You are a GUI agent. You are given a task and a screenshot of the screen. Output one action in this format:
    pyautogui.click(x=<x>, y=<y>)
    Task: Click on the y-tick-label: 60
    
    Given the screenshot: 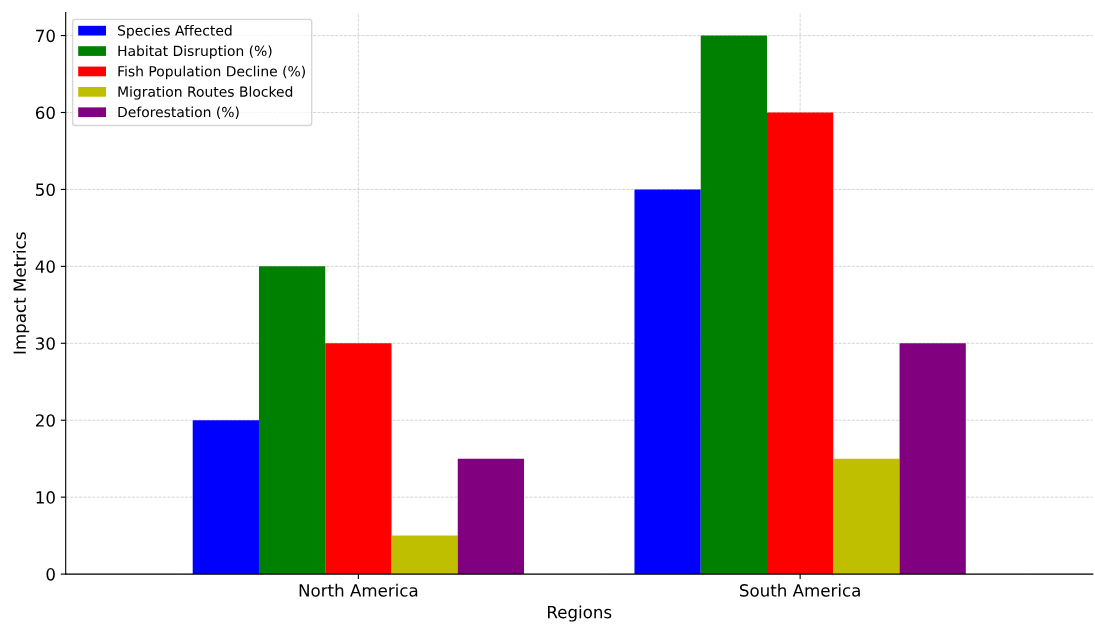 What is the action you would take?
    pyautogui.click(x=45, y=113)
    